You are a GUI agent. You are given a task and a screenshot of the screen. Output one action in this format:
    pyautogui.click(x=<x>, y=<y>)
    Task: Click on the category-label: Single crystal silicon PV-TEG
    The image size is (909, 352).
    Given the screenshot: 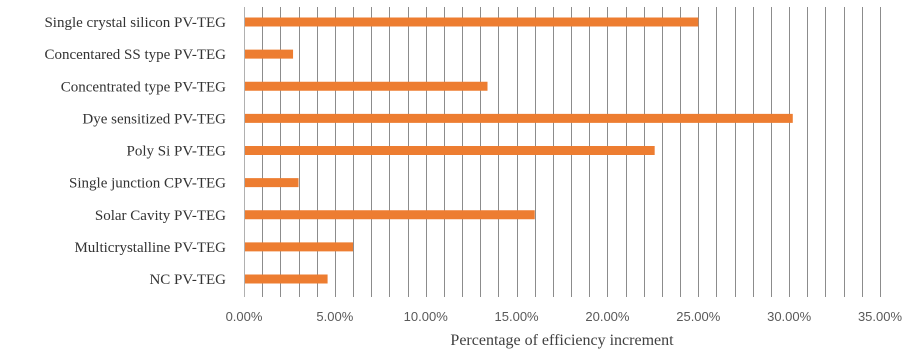 What is the action you would take?
    pyautogui.click(x=135, y=23)
    